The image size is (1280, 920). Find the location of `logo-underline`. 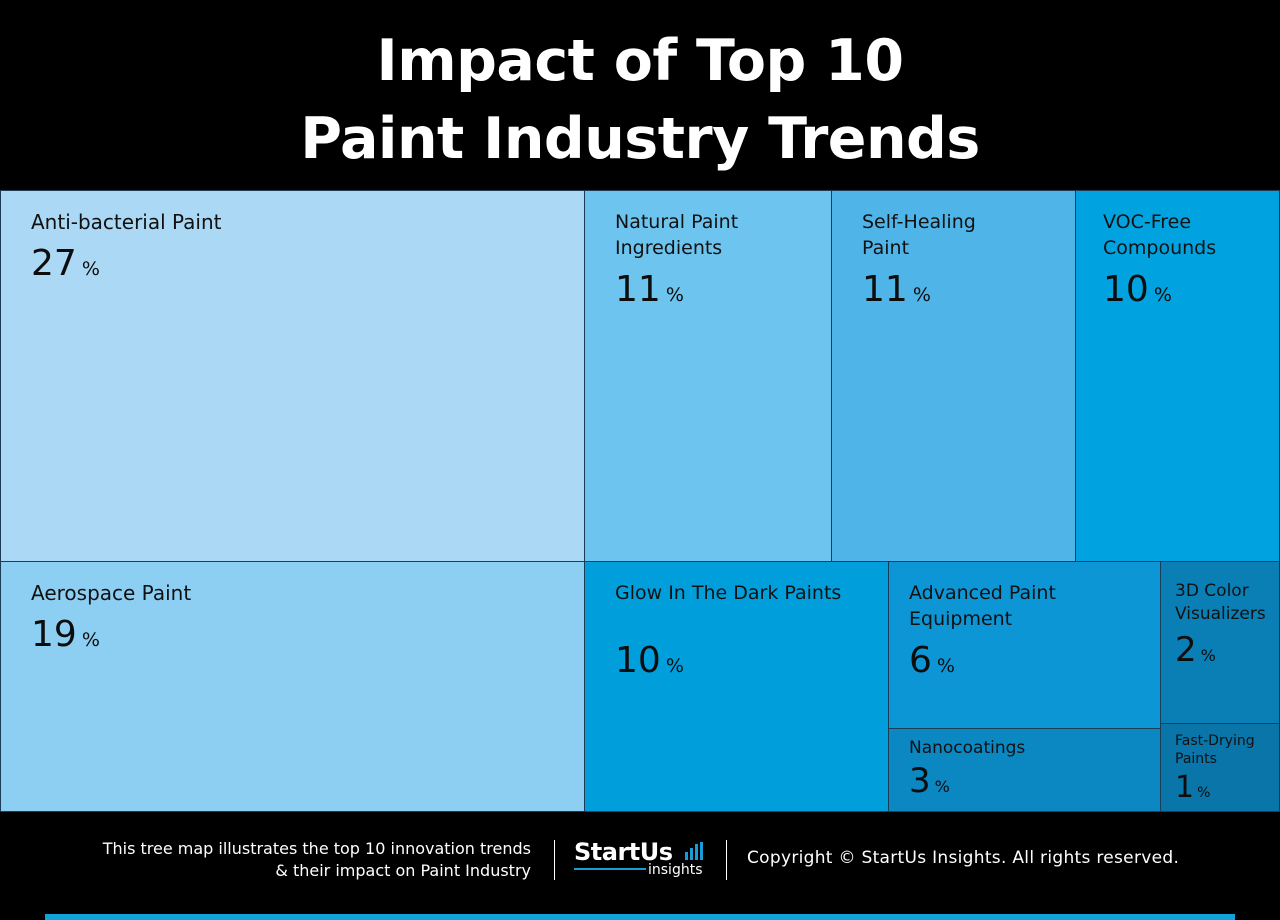

logo-underline is located at coordinates (610, 869).